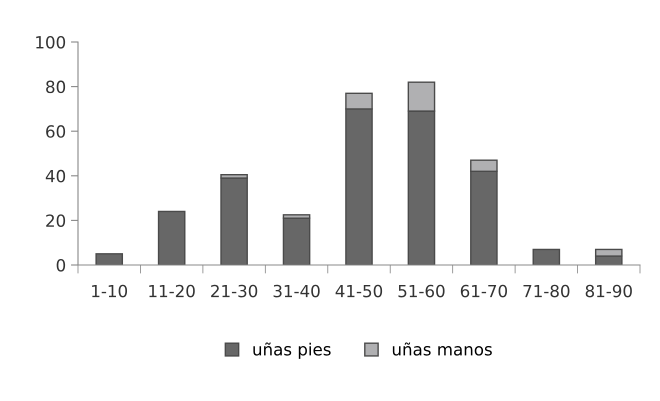 This screenshot has height=401, width=660. I want to click on x-tick-label: 1-10, so click(110, 291).